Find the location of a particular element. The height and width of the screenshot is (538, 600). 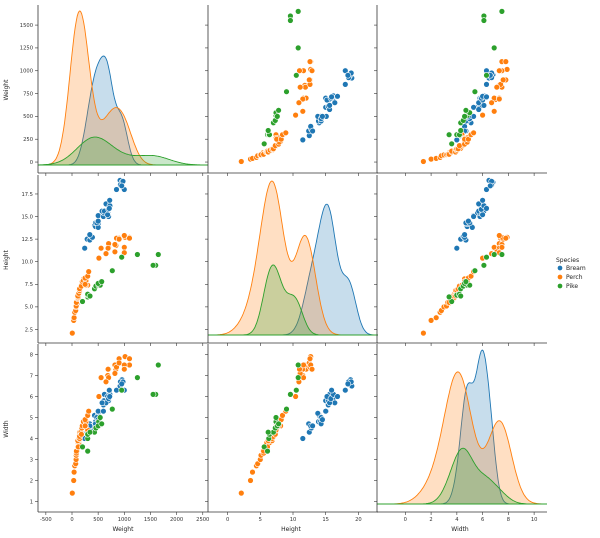

y-tick-label: 1250 is located at coordinates (26, 49).